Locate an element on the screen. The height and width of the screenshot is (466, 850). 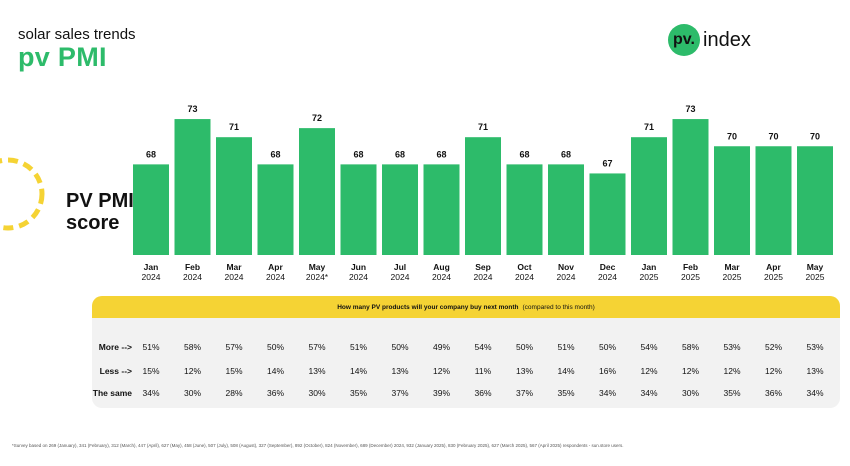
x-tick-year-9: 2024 is located at coordinates (524, 277).